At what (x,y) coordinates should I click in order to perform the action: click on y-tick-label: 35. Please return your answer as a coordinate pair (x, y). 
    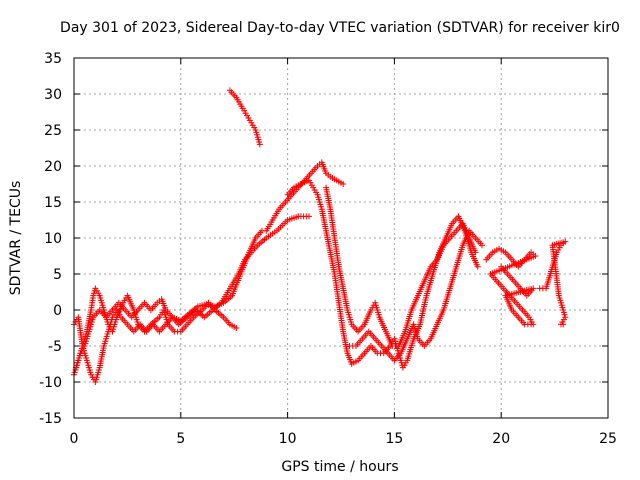
    Looking at the image, I should click on (53, 59).